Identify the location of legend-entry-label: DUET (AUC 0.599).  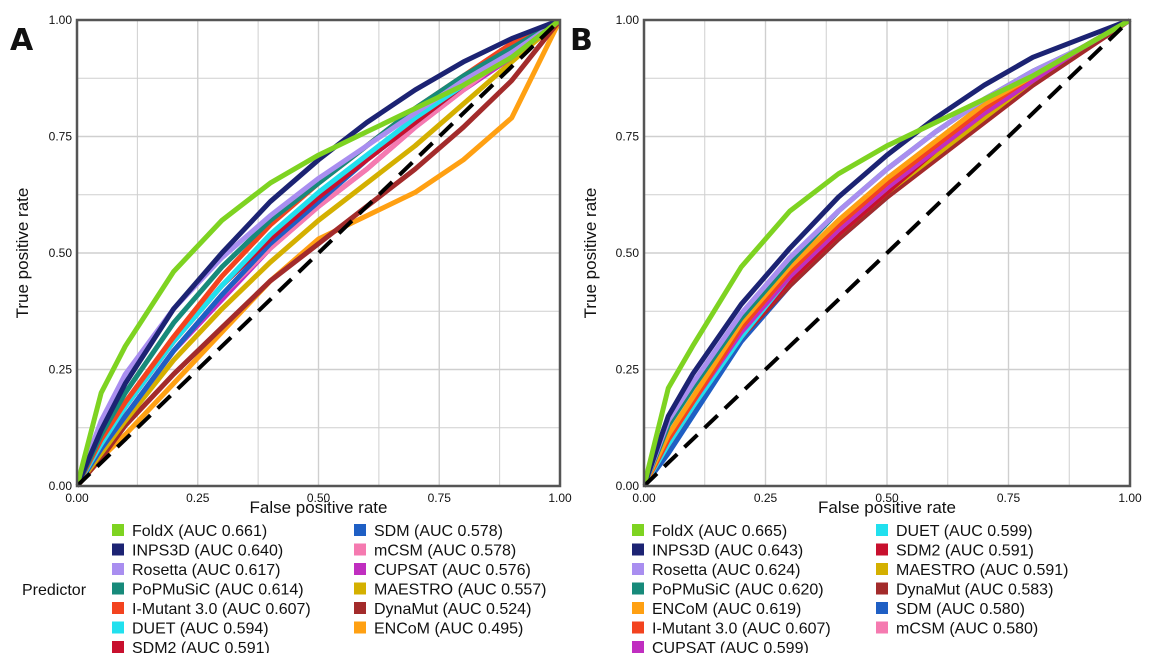
(964, 531).